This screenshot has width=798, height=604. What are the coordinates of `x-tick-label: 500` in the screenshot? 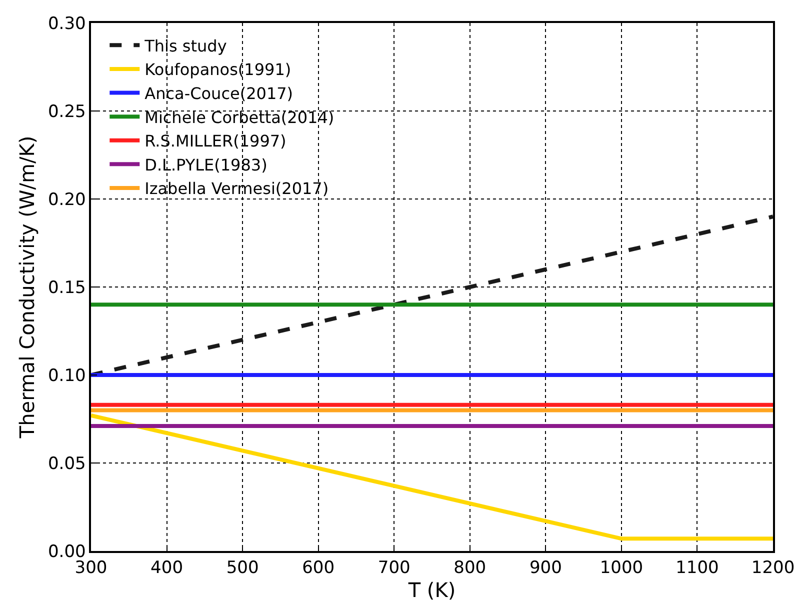 It's located at (242, 568).